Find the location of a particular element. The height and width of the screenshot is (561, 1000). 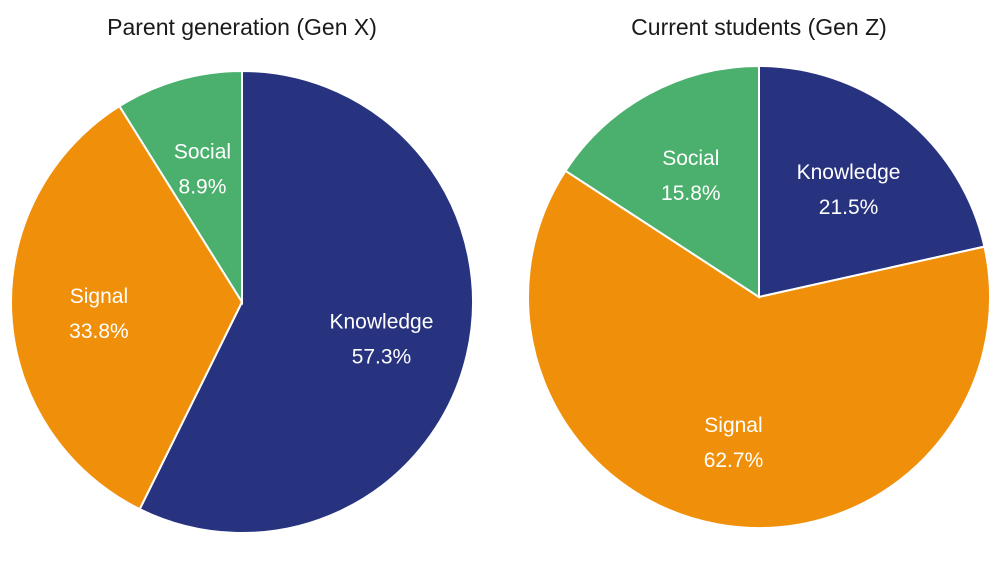

slice-value-knowledge: 57.3% is located at coordinates (382, 357).